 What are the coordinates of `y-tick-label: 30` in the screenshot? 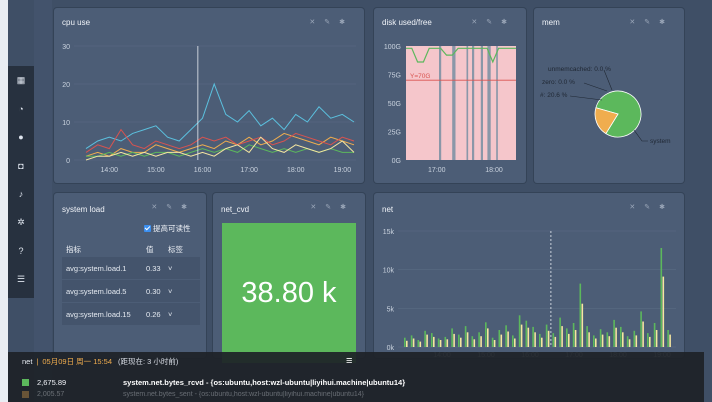 It's located at (66, 47).